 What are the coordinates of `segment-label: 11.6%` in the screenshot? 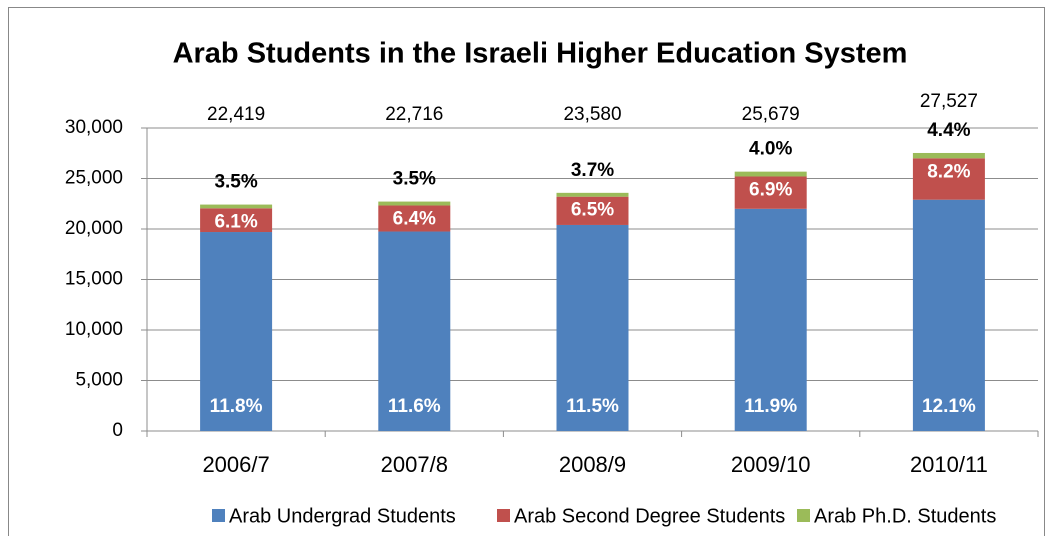 It's located at (414, 406).